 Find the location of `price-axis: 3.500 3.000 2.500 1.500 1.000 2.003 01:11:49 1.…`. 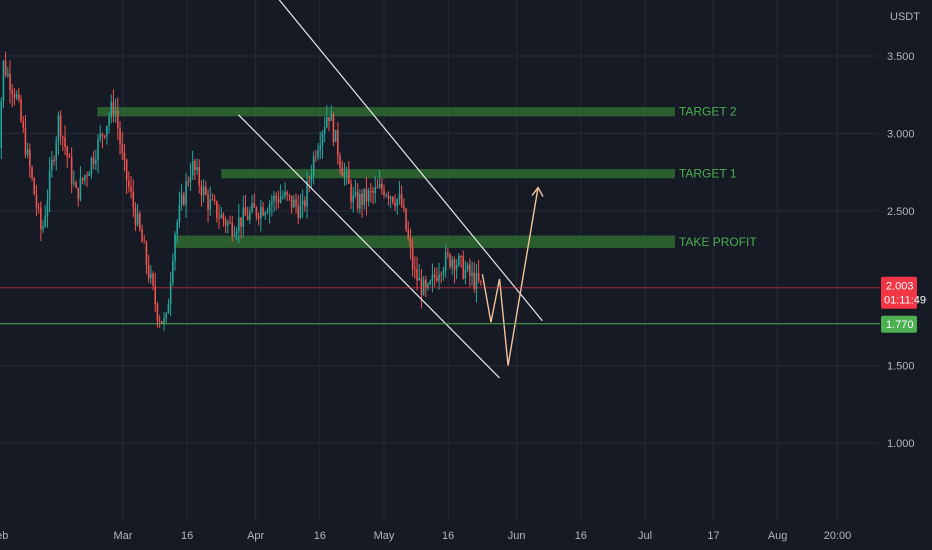

price-axis: 3.500 3.000 2.500 1.500 1.000 2.003 01:11:49 1.… is located at coordinates (903, 250).